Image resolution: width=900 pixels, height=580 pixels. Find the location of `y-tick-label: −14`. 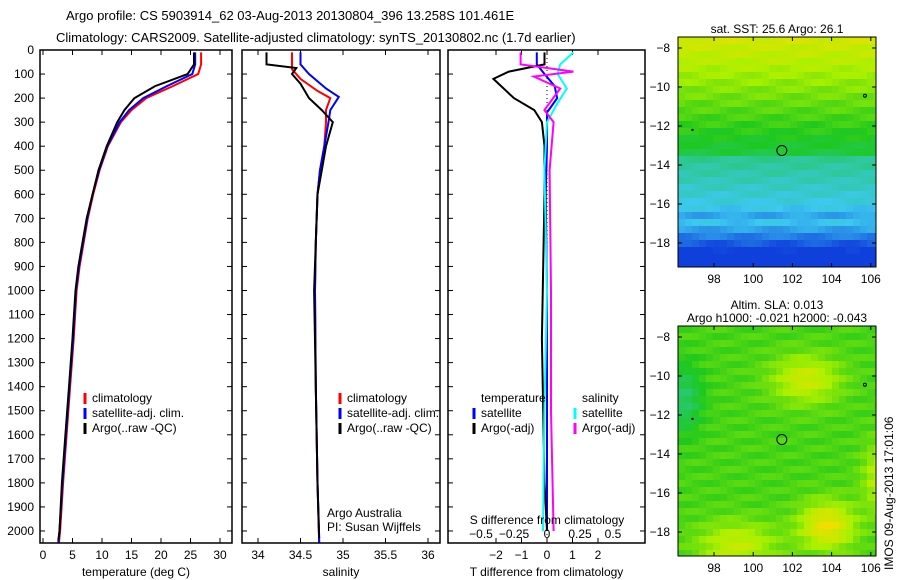

y-tick-label: −14 is located at coordinates (660, 454).